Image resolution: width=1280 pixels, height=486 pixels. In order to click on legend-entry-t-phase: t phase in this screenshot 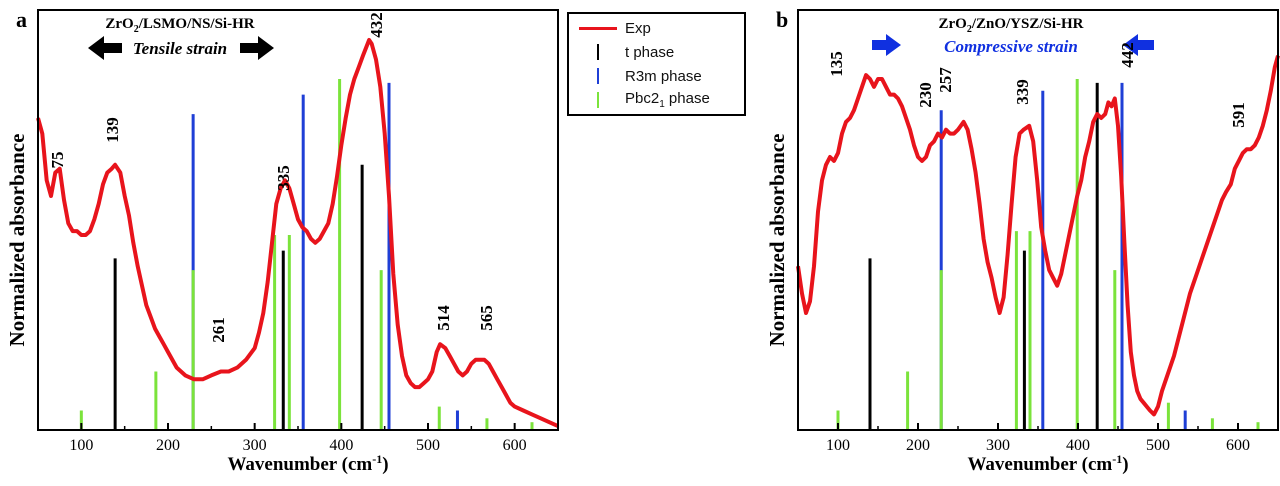, I will do `click(621, 52)`.